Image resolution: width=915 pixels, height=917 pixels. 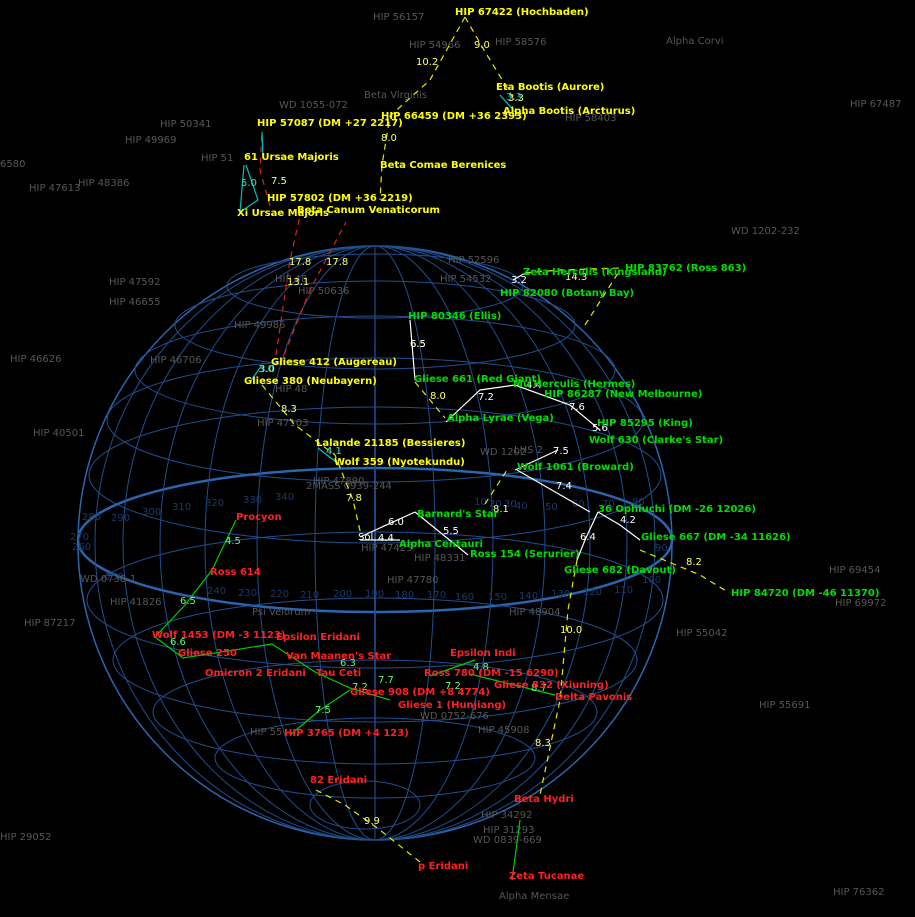 I want to click on background-star-label: HIP 29052, so click(x=26, y=837).